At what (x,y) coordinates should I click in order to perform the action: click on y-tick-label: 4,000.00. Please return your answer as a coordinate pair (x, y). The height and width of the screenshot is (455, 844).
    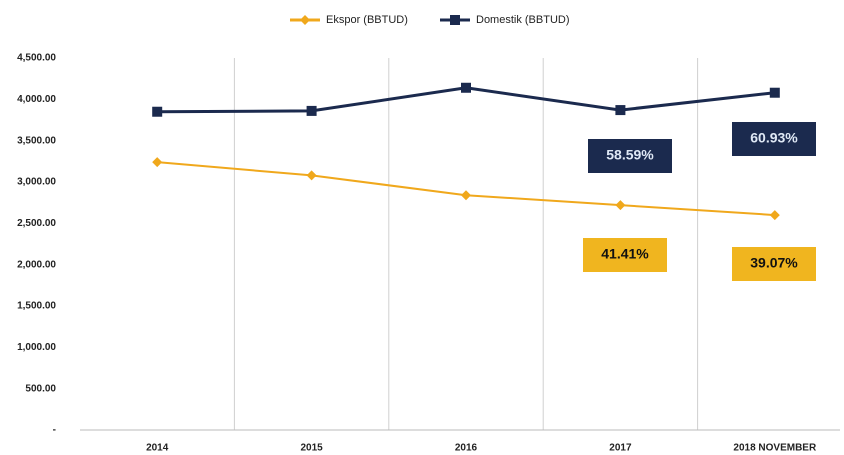
    Looking at the image, I should click on (36, 99).